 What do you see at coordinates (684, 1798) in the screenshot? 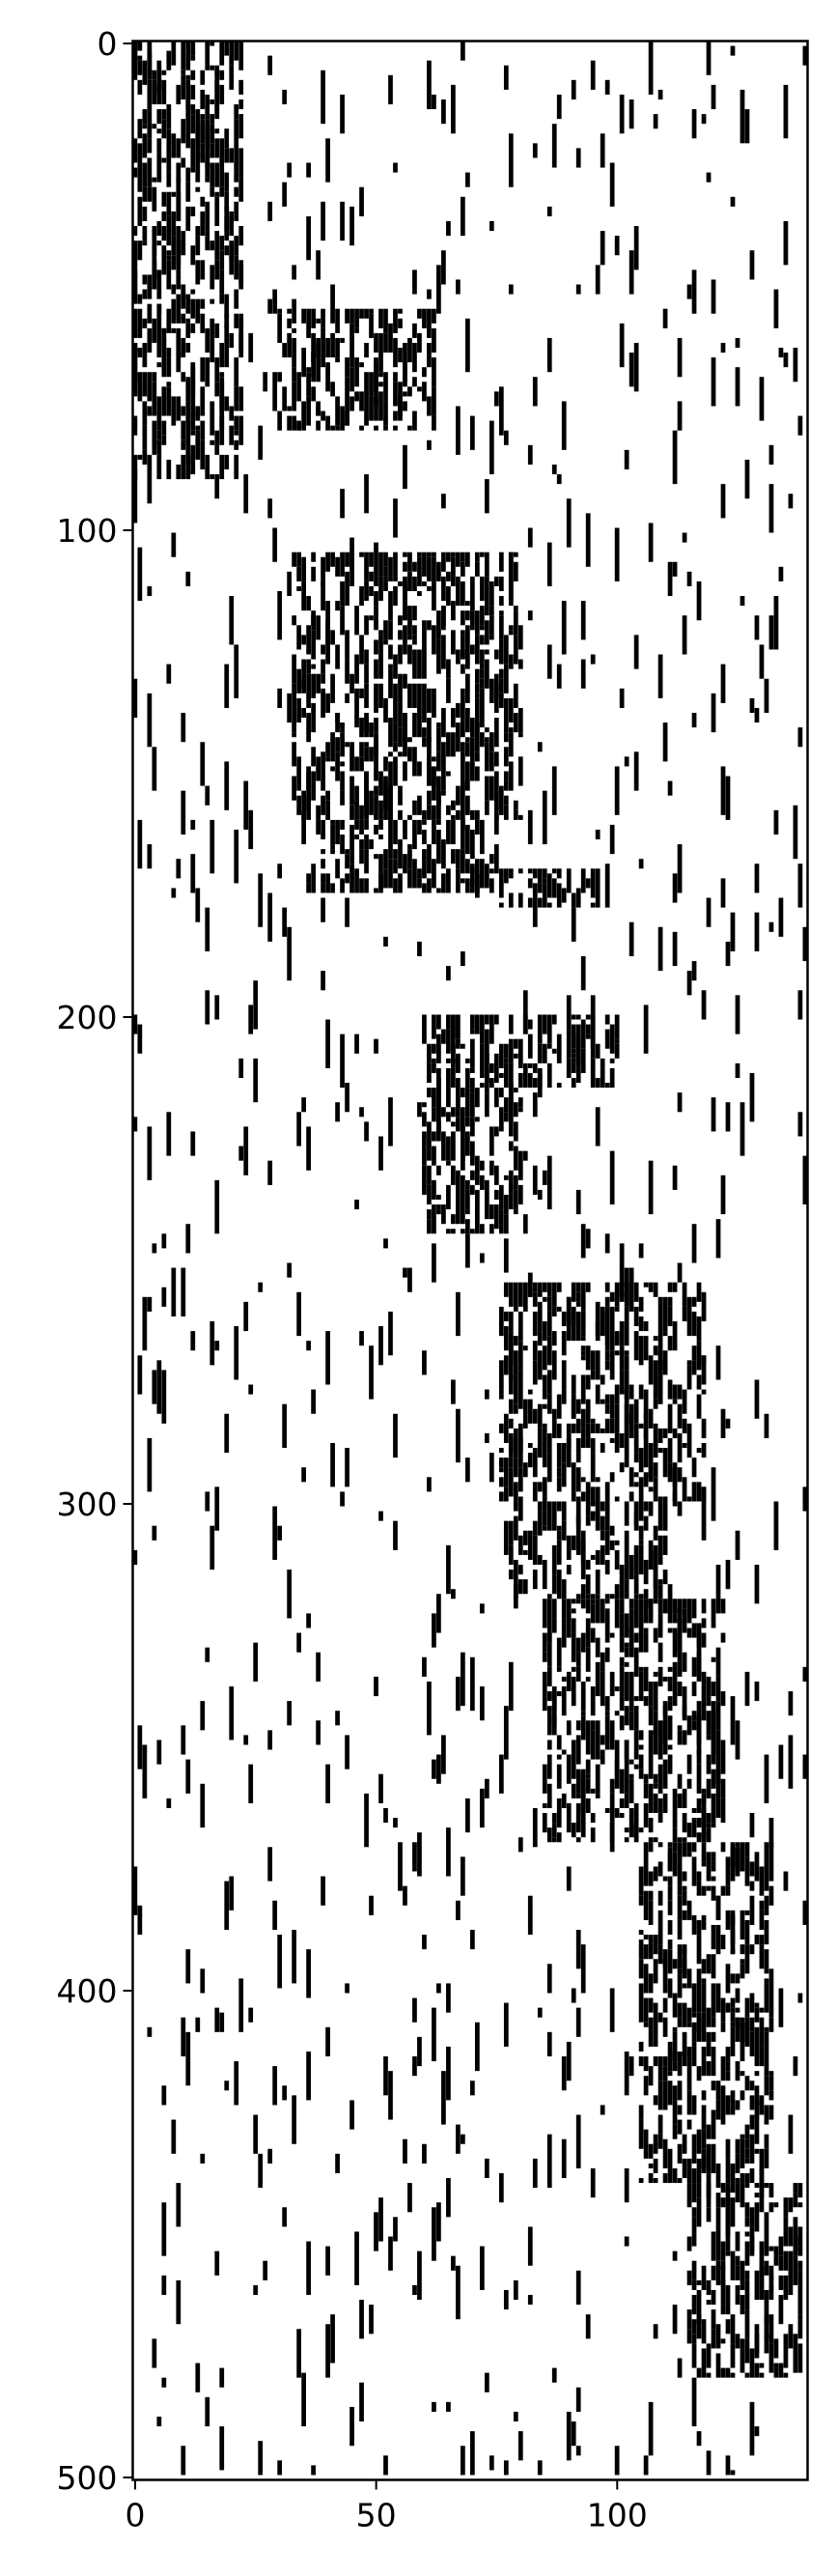
I see `heatmap-cell-1931` at bounding box center [684, 1798].